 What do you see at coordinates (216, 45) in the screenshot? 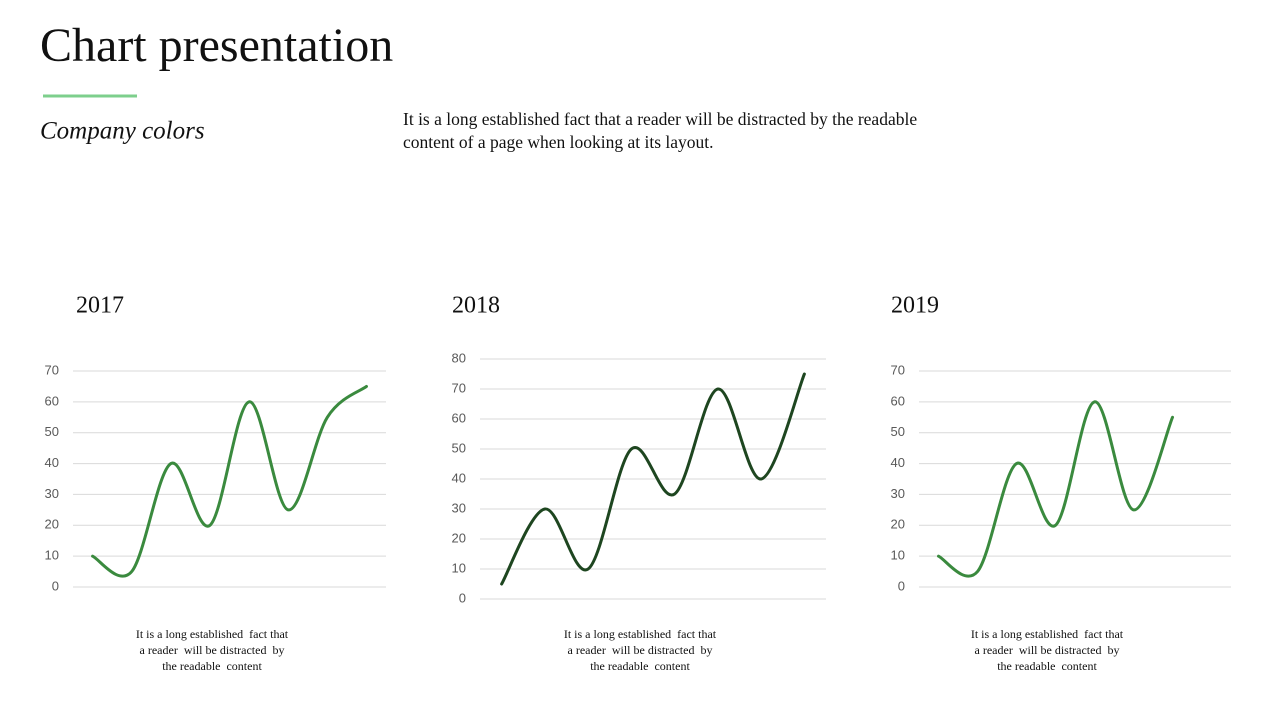
I see `slide-title: Chart presentation` at bounding box center [216, 45].